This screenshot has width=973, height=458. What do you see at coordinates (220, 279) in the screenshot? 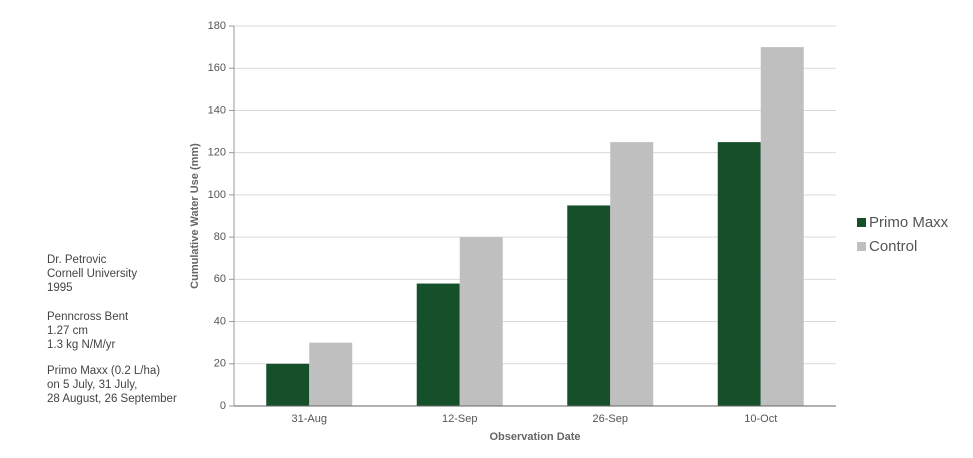
I see `y-tick-label: 60` at bounding box center [220, 279].